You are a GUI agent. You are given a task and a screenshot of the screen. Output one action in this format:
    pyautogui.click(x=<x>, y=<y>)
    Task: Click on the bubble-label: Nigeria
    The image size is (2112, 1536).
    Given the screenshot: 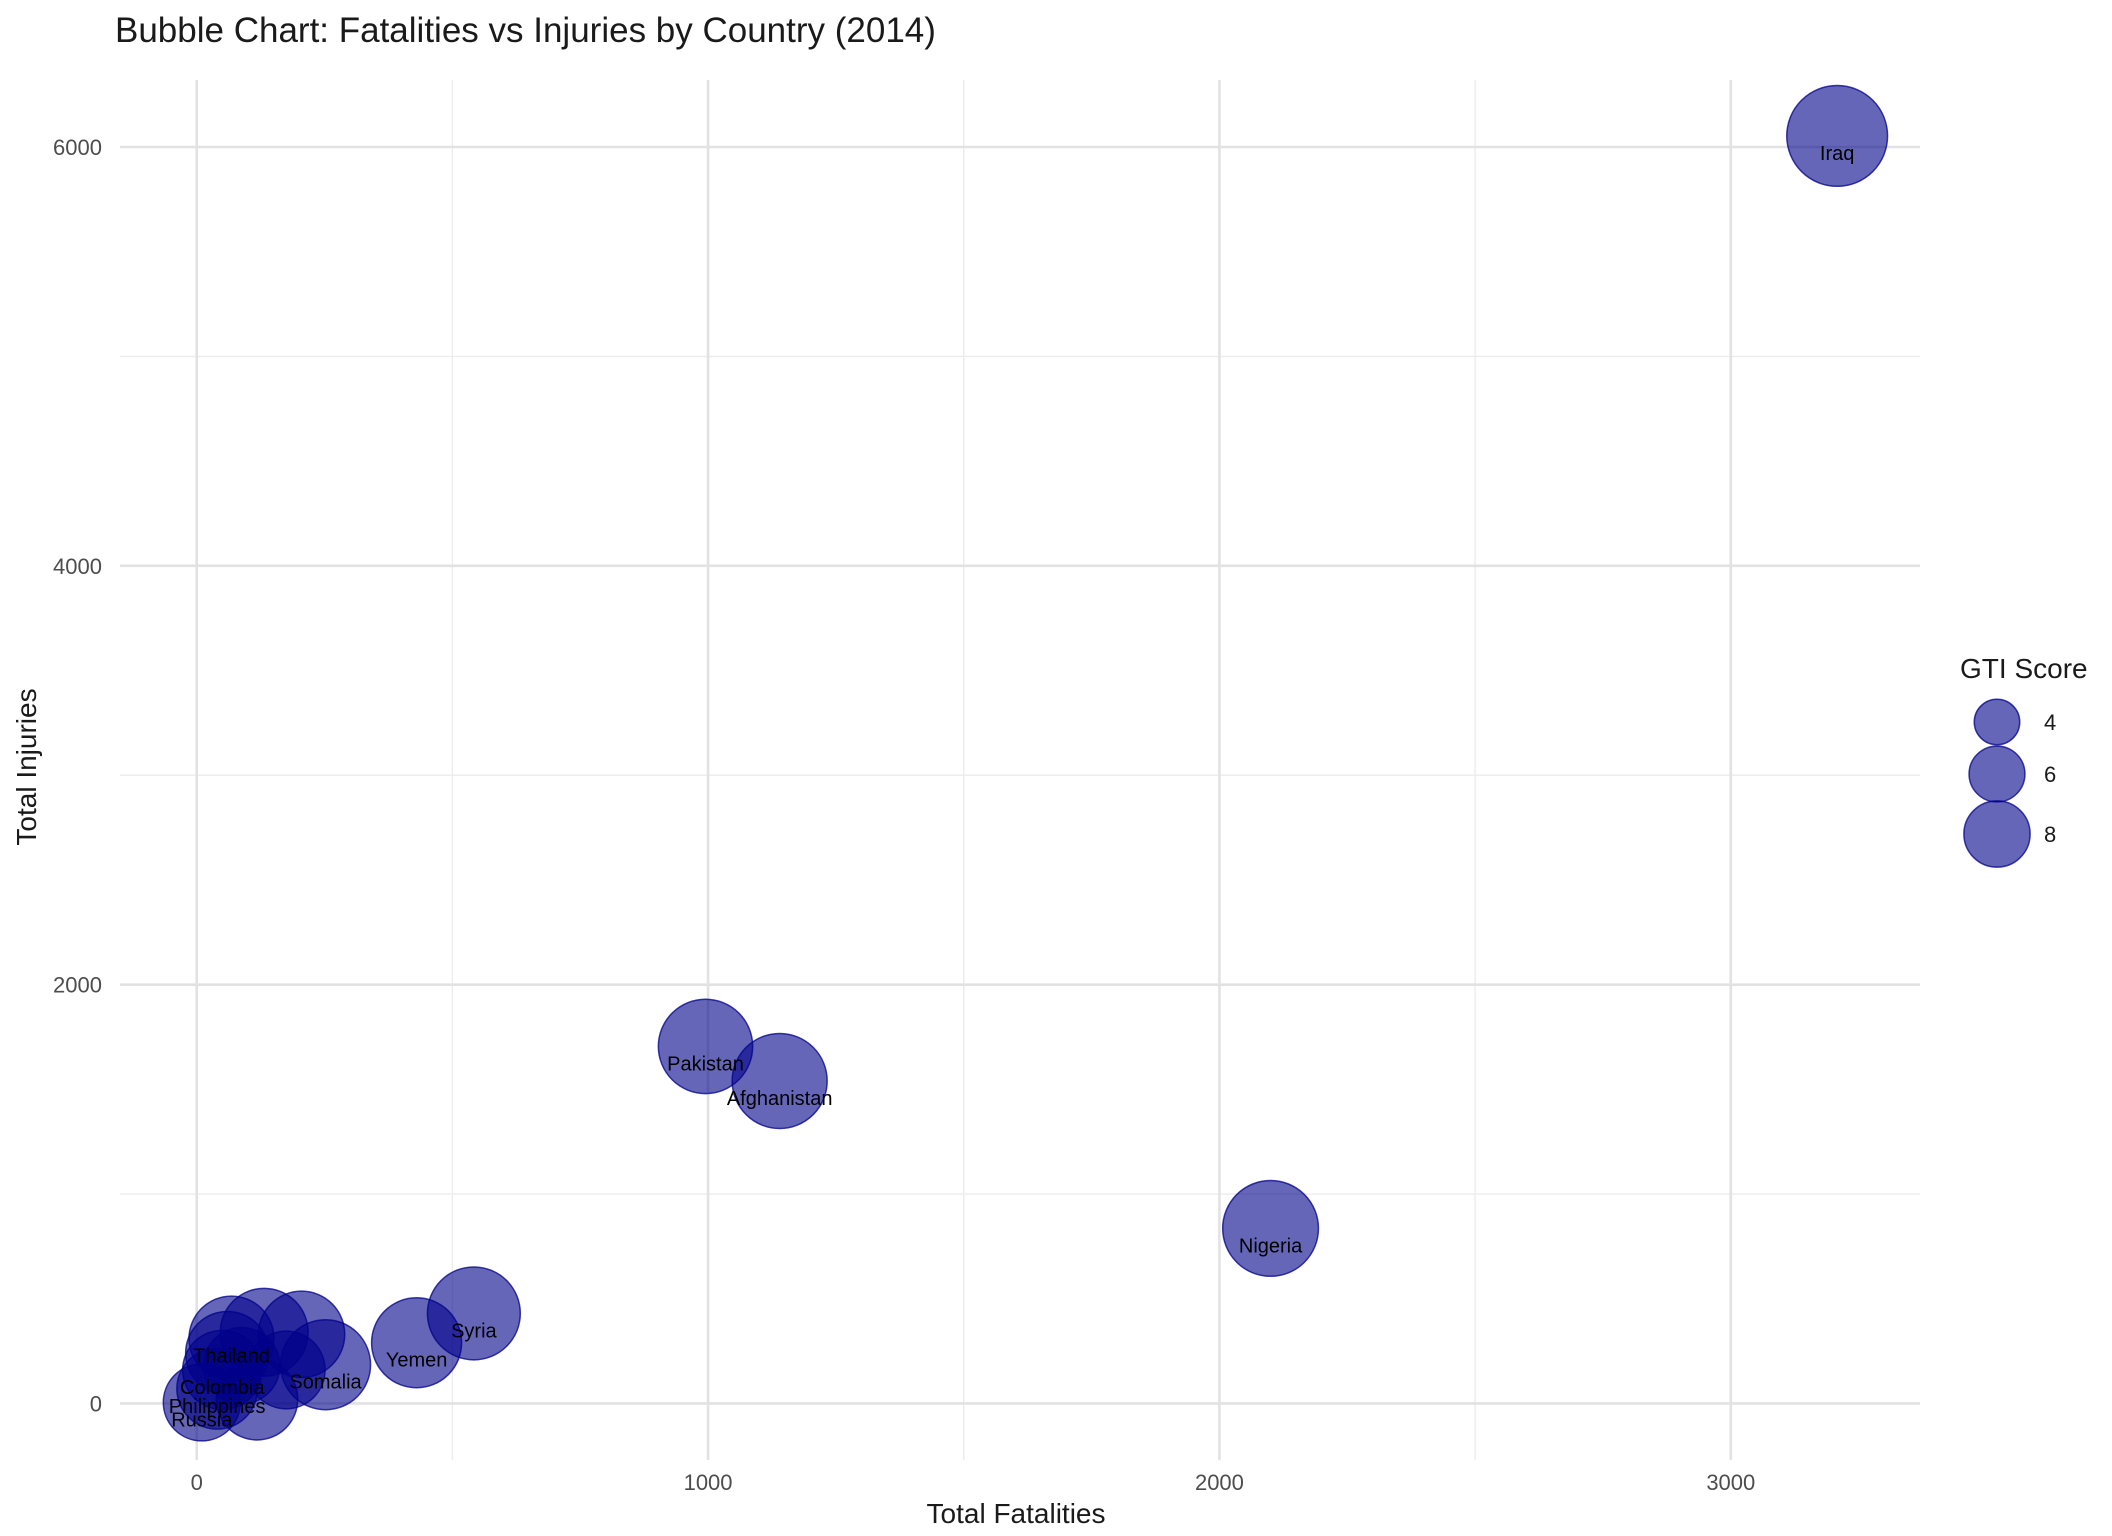 What is the action you would take?
    pyautogui.click(x=1271, y=1246)
    